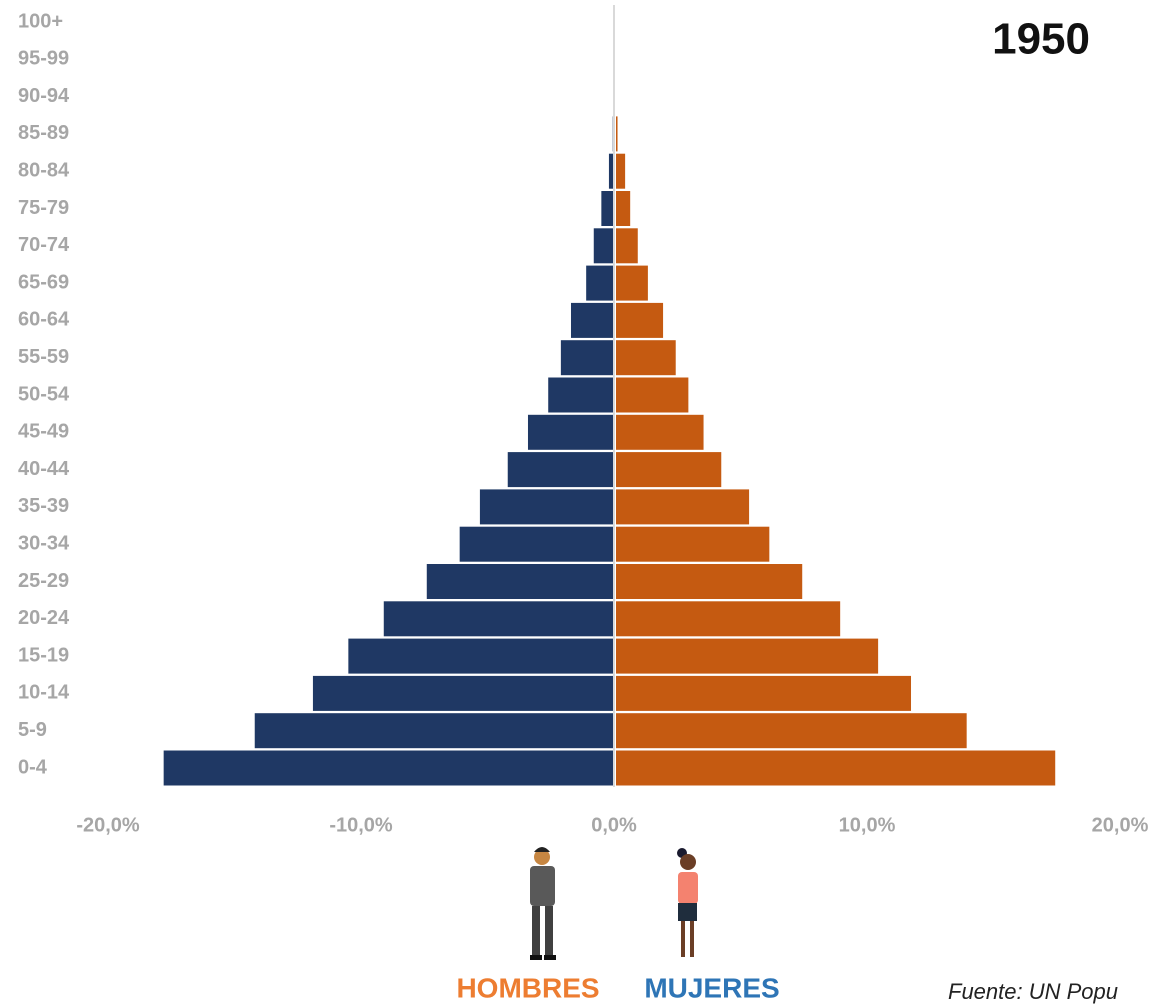  I want to click on y-tick-label: 10-14, so click(44, 693).